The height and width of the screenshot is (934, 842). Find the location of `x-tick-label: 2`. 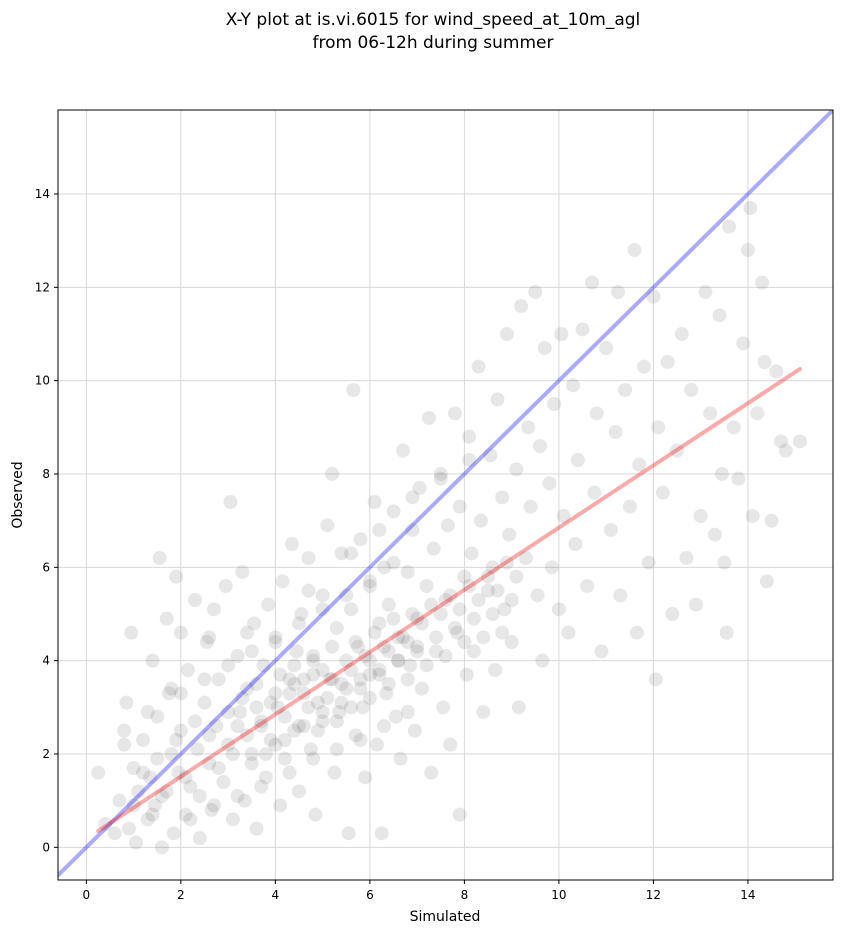

x-tick-label: 2 is located at coordinates (181, 895).